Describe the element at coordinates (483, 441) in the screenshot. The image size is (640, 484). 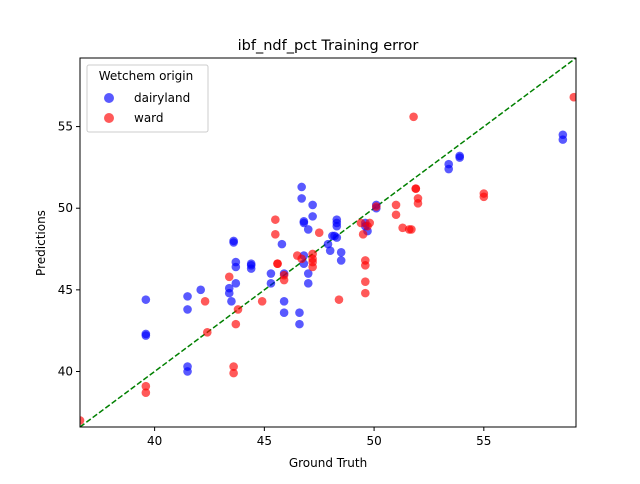
I see `x-tick-label: 55` at that location.